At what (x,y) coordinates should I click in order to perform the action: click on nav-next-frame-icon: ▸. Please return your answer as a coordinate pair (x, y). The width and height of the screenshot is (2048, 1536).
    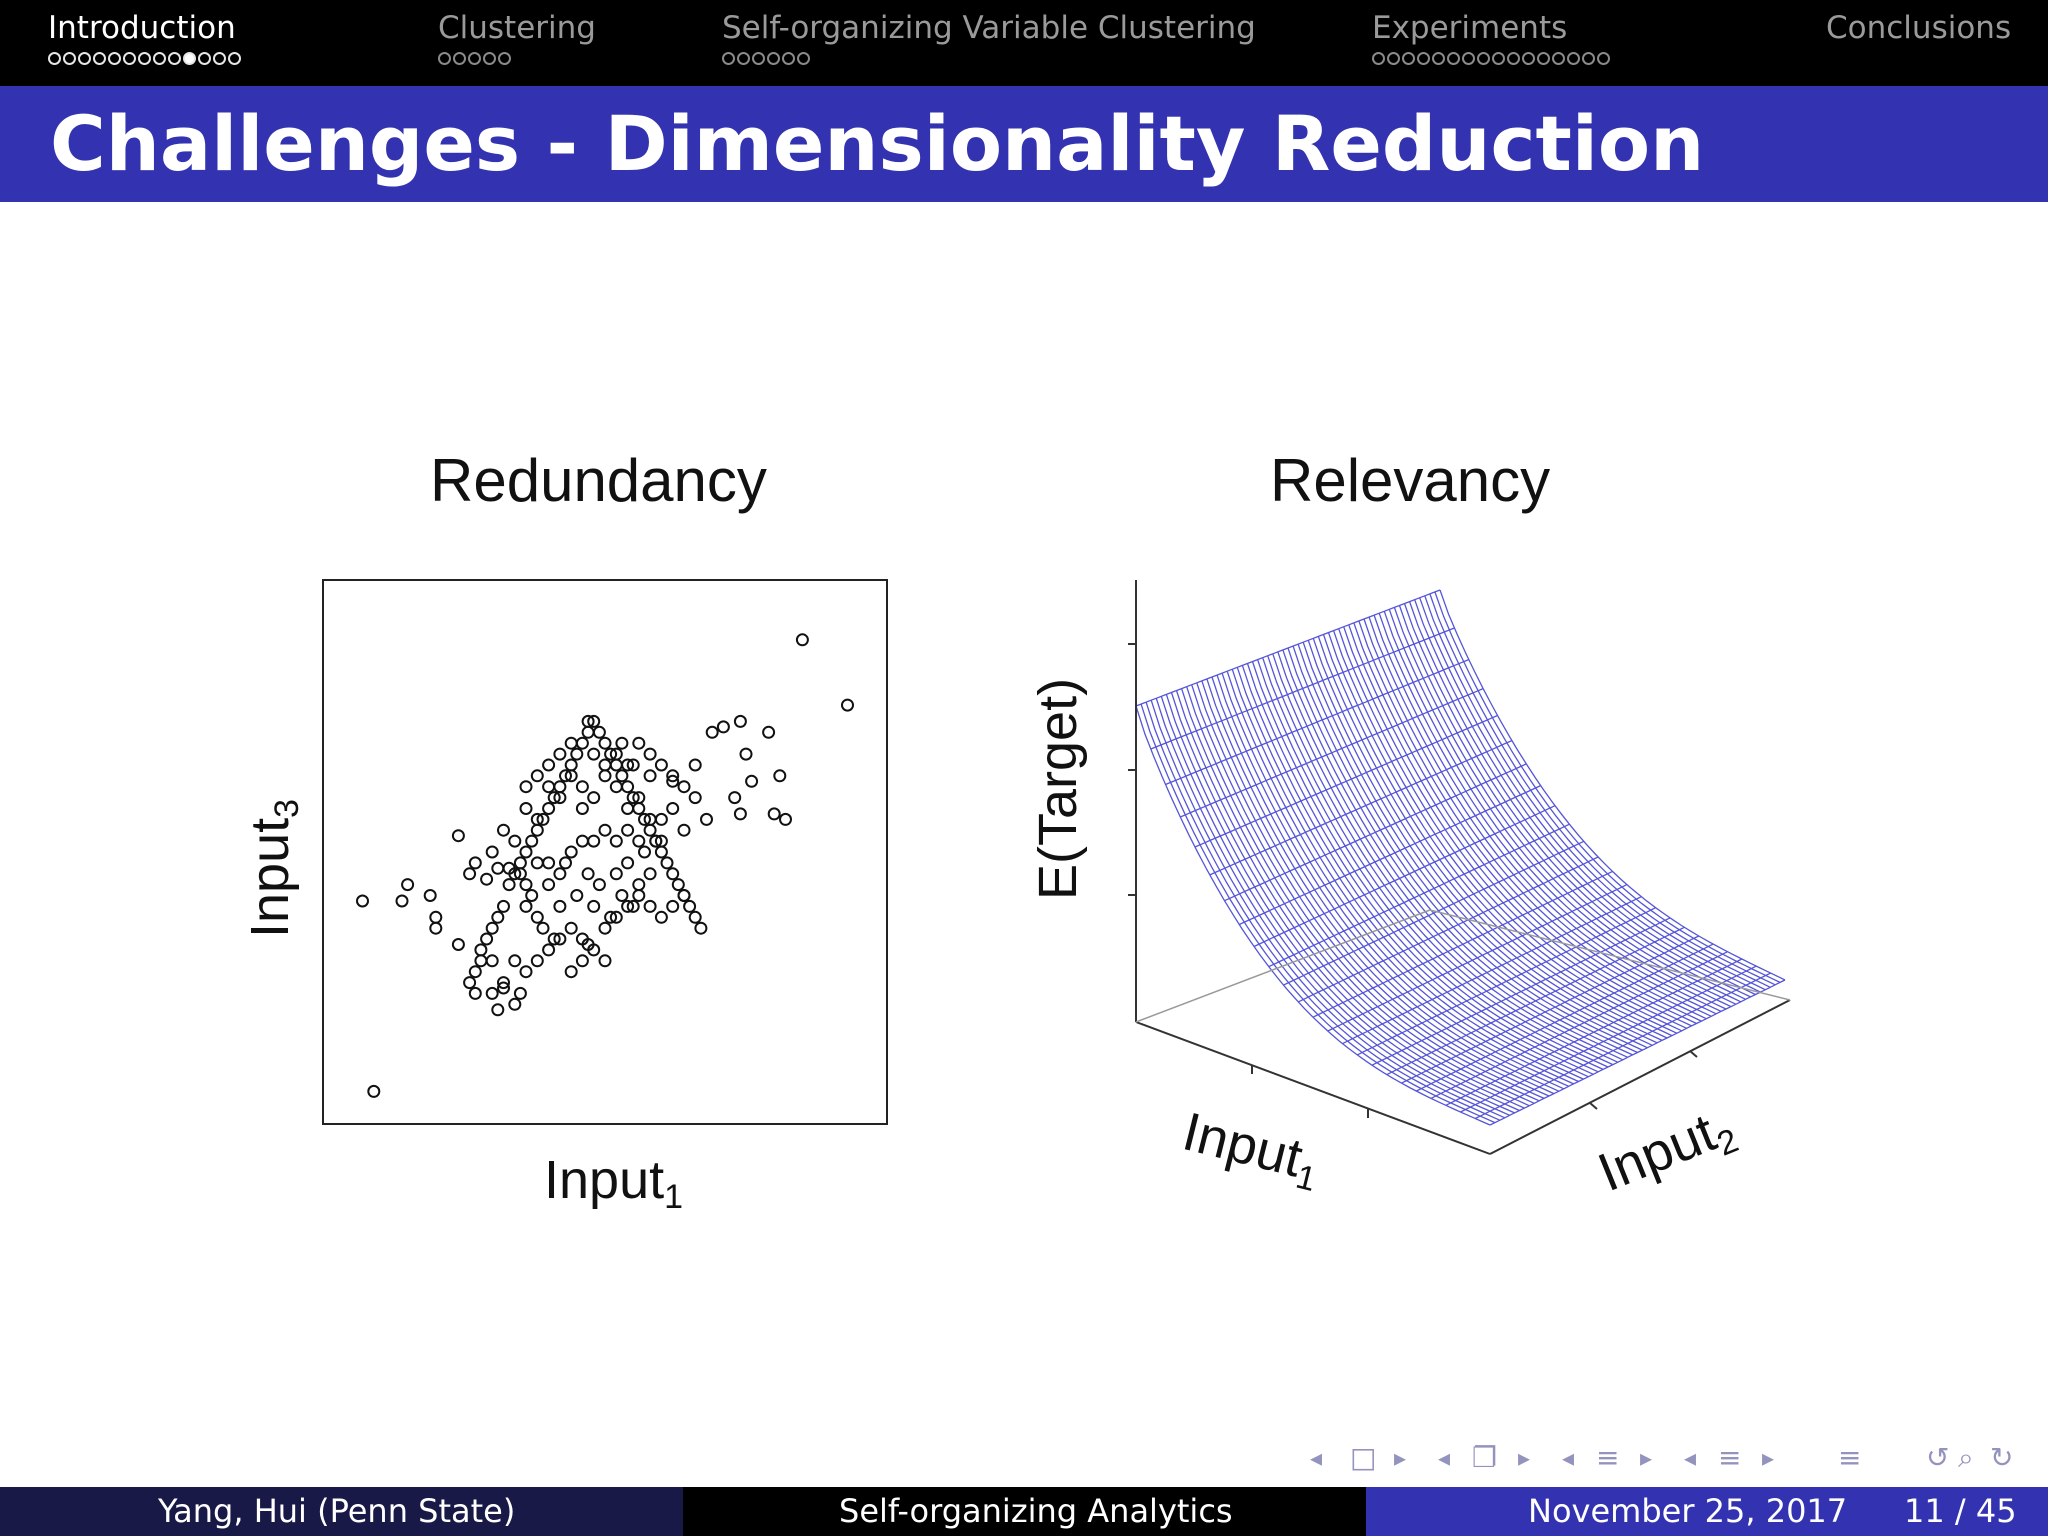
    Looking at the image, I should click on (1524, 1458).